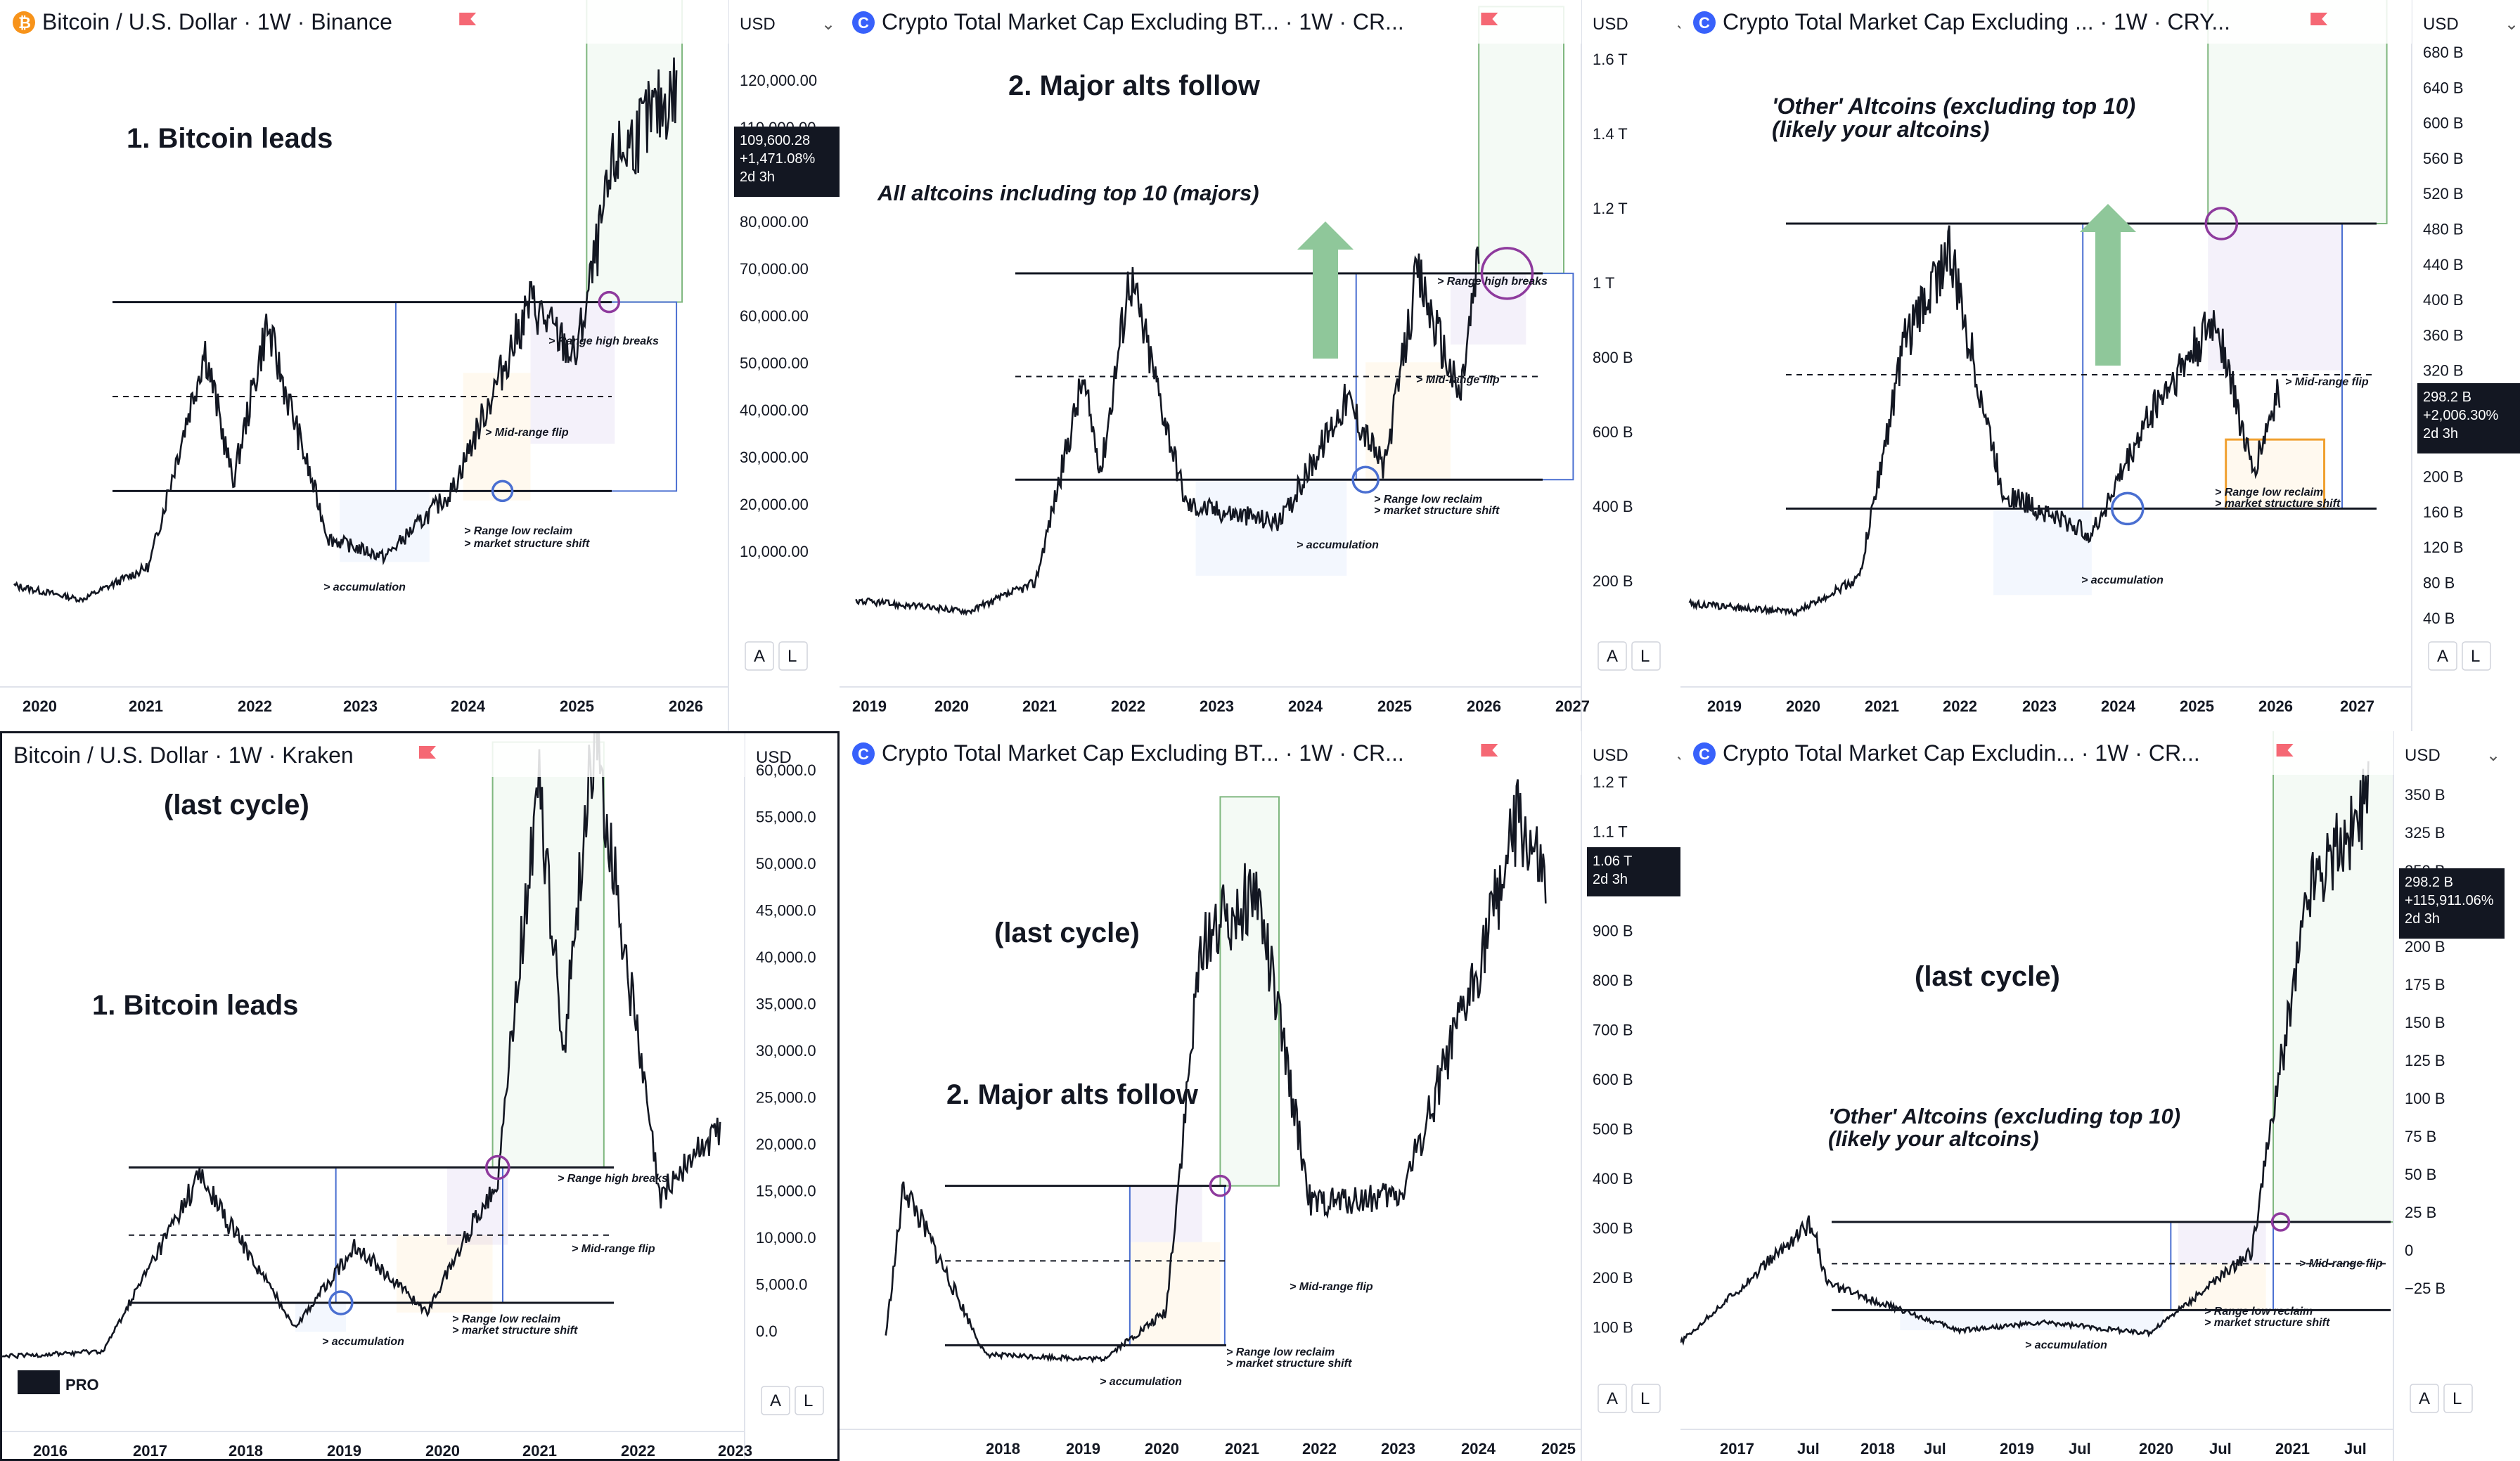  Describe the element at coordinates (50, 1451) in the screenshot. I see `x-tick-label: 2016` at that location.